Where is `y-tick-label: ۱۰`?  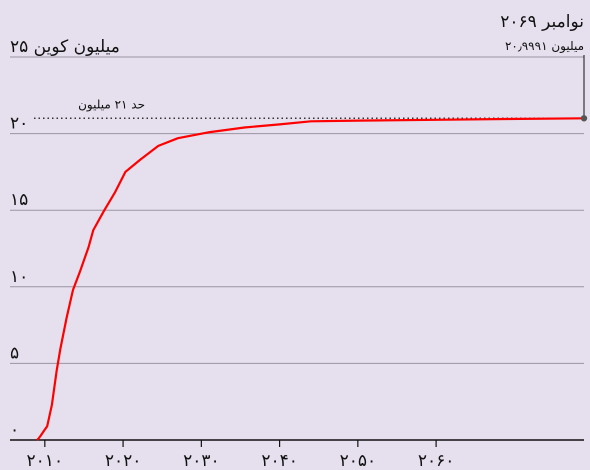
y-tick-label: ۱۰ is located at coordinates (19, 277).